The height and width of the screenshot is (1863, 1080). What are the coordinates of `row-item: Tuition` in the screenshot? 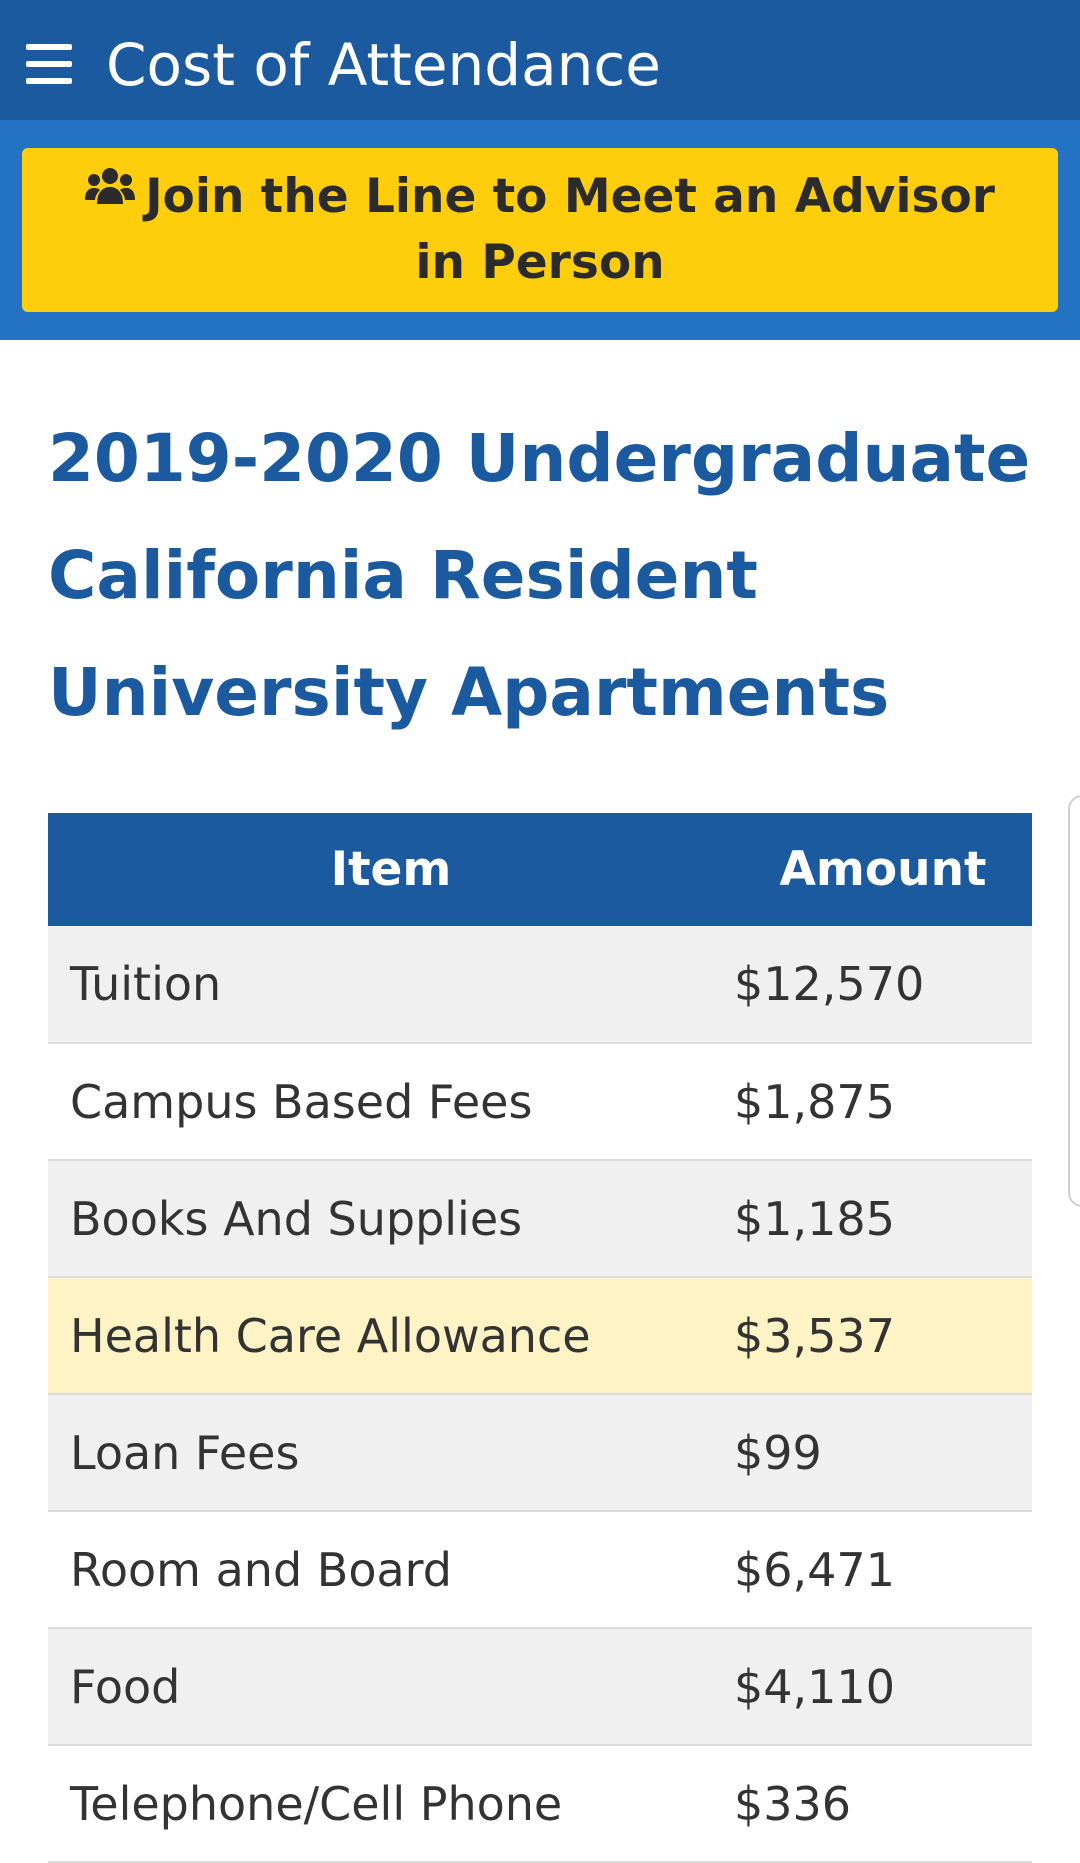 It's located at (391, 985).